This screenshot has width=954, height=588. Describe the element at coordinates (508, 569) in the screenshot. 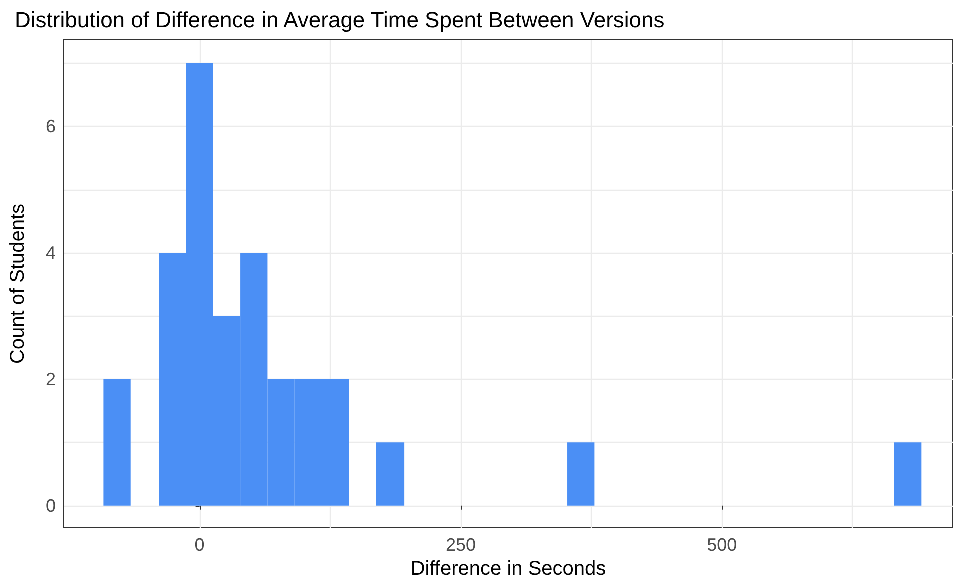

I see `x-axis-title: Difference in Seconds` at that location.